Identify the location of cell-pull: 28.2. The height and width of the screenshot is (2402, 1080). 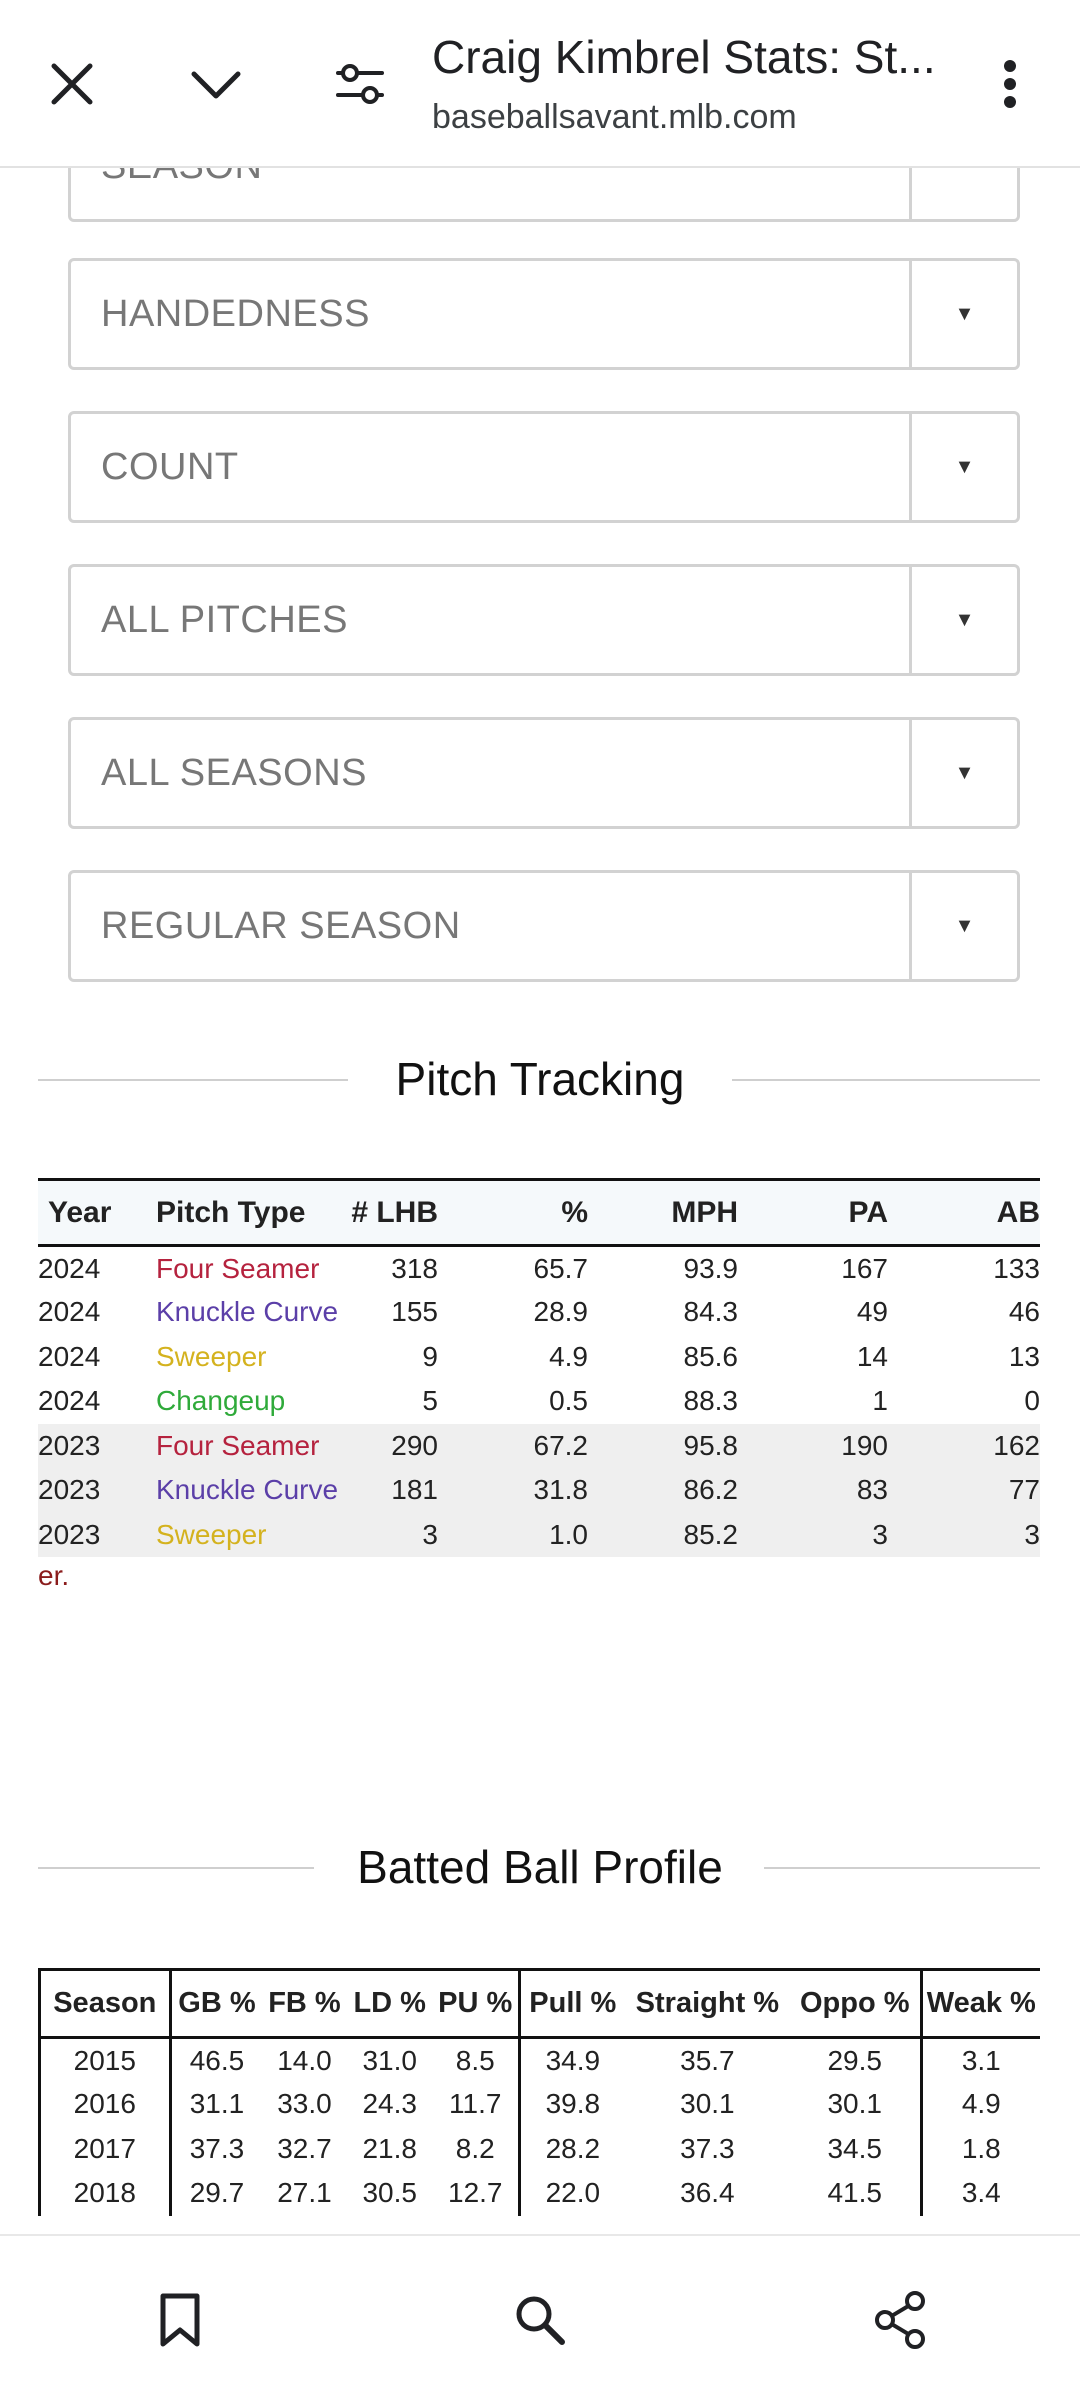
(571, 2148).